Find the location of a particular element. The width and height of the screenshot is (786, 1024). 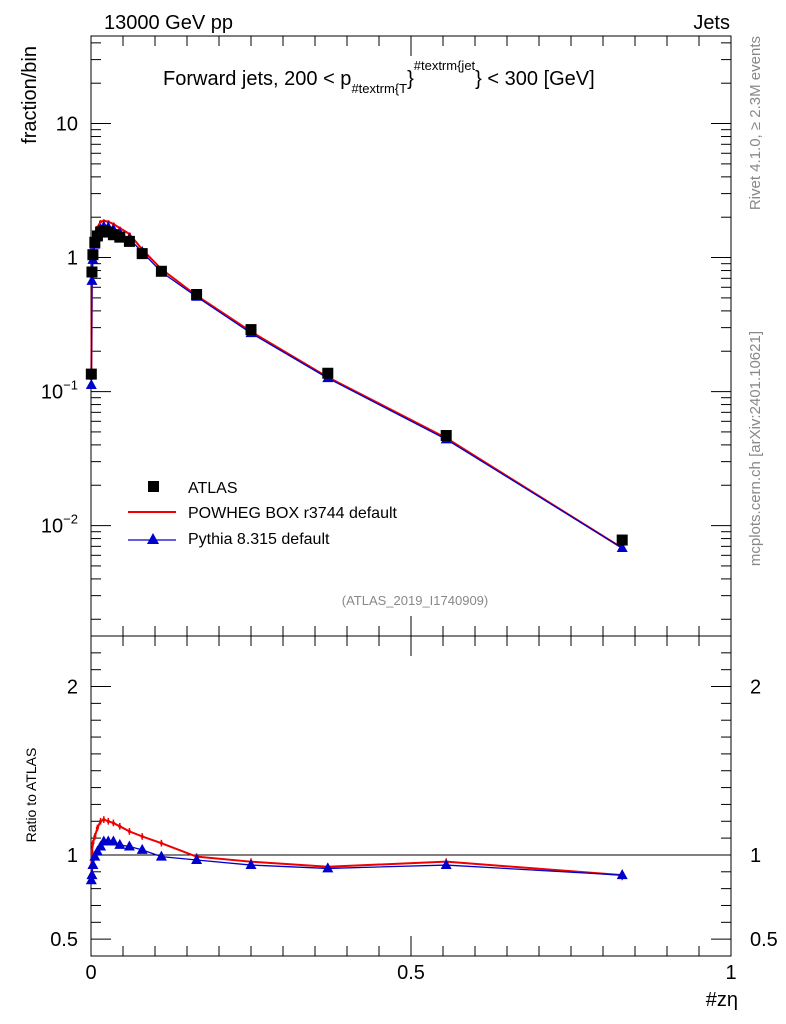

title-superscript: #textrm{jet is located at coordinates (445, 65).